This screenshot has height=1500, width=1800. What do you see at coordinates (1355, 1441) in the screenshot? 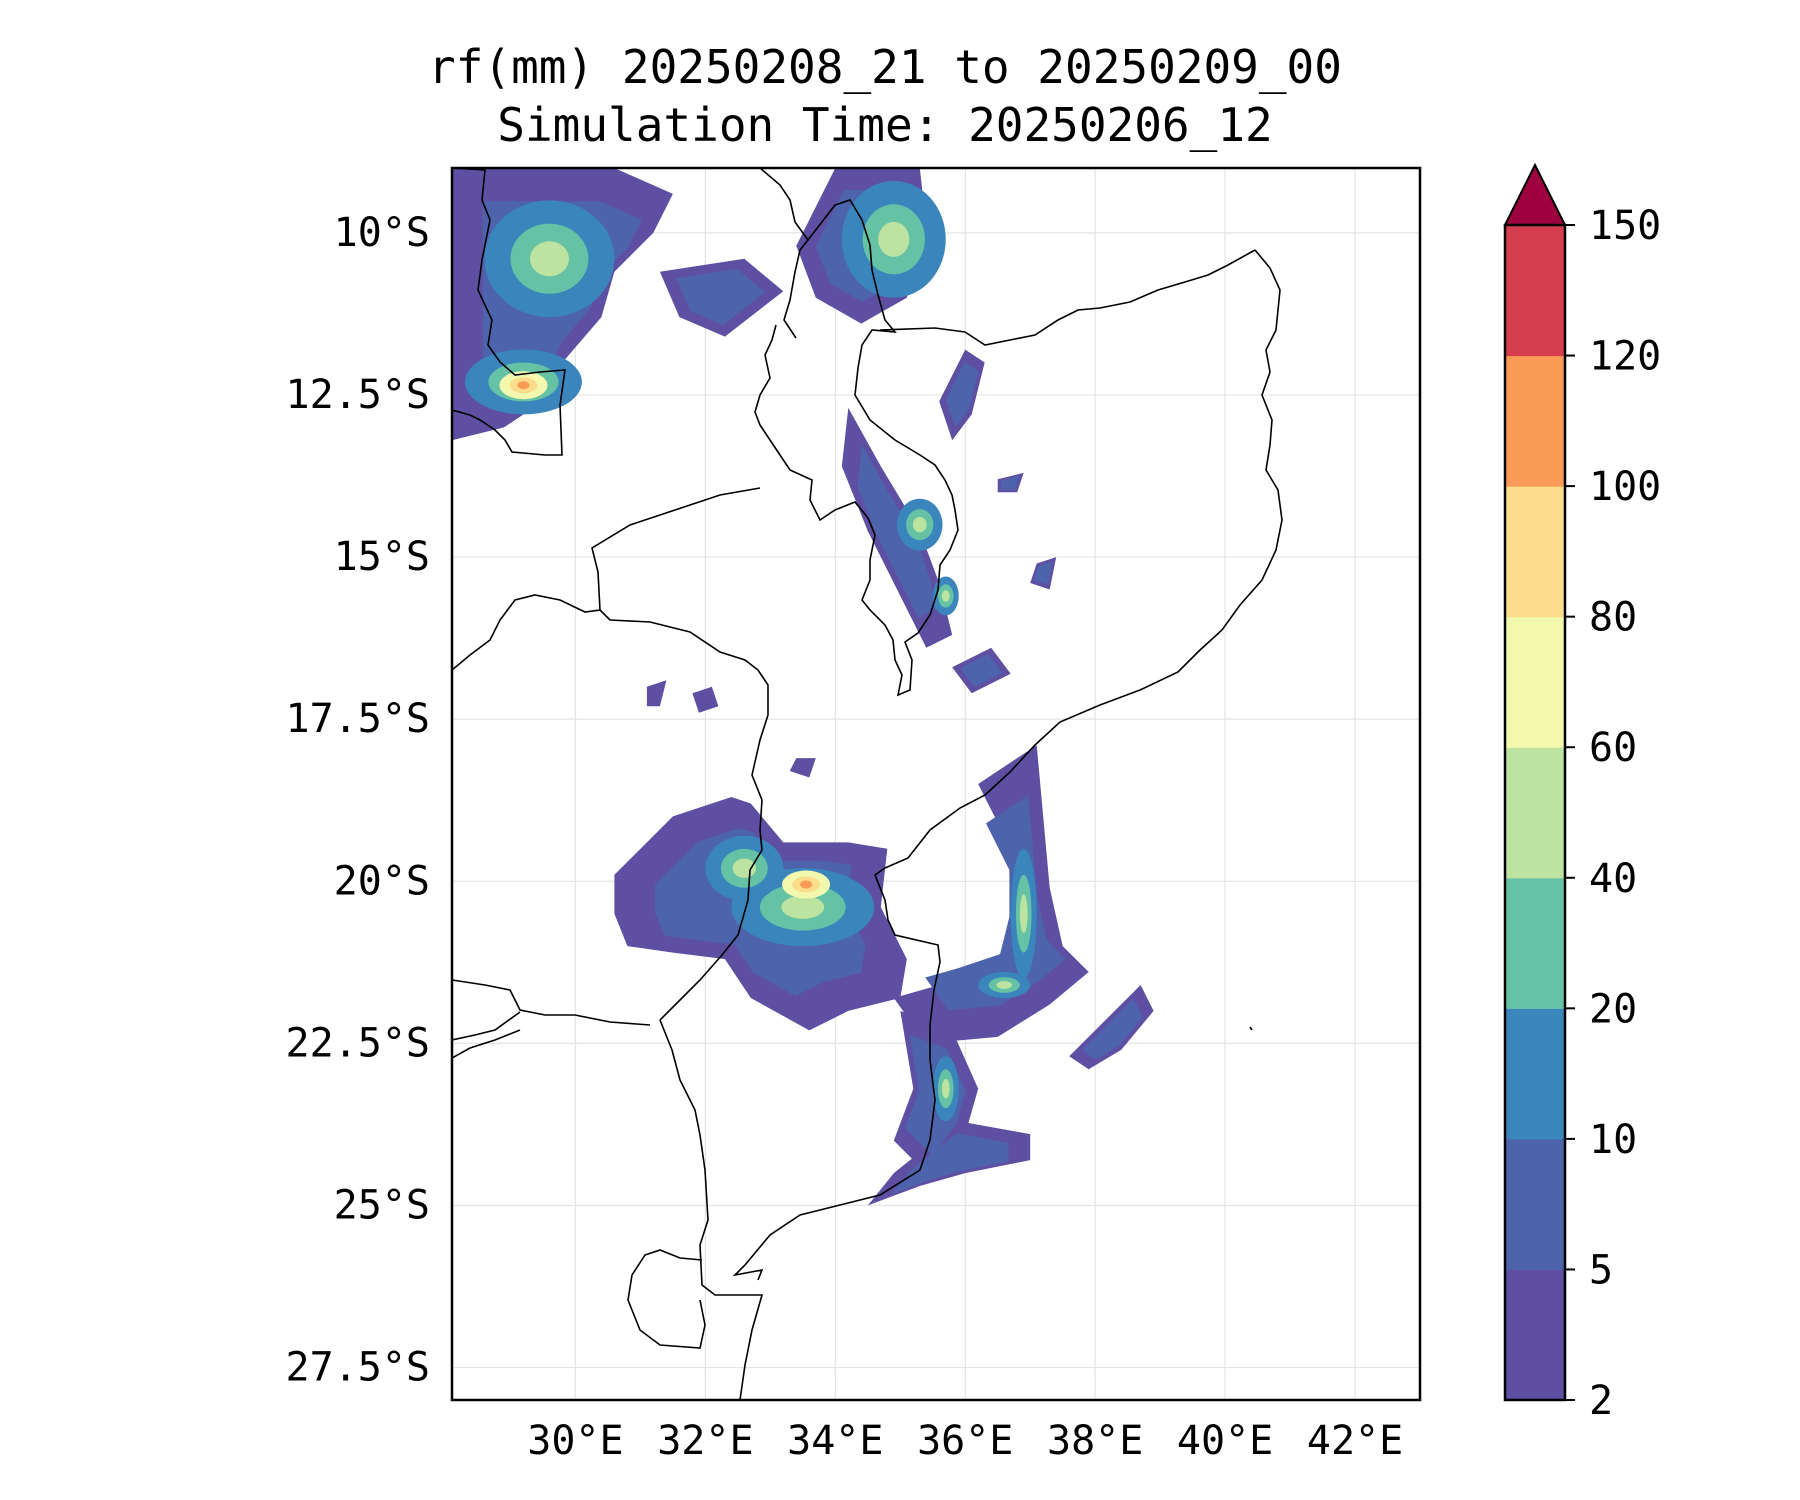
I see `lon-tick-label: 42°E` at bounding box center [1355, 1441].